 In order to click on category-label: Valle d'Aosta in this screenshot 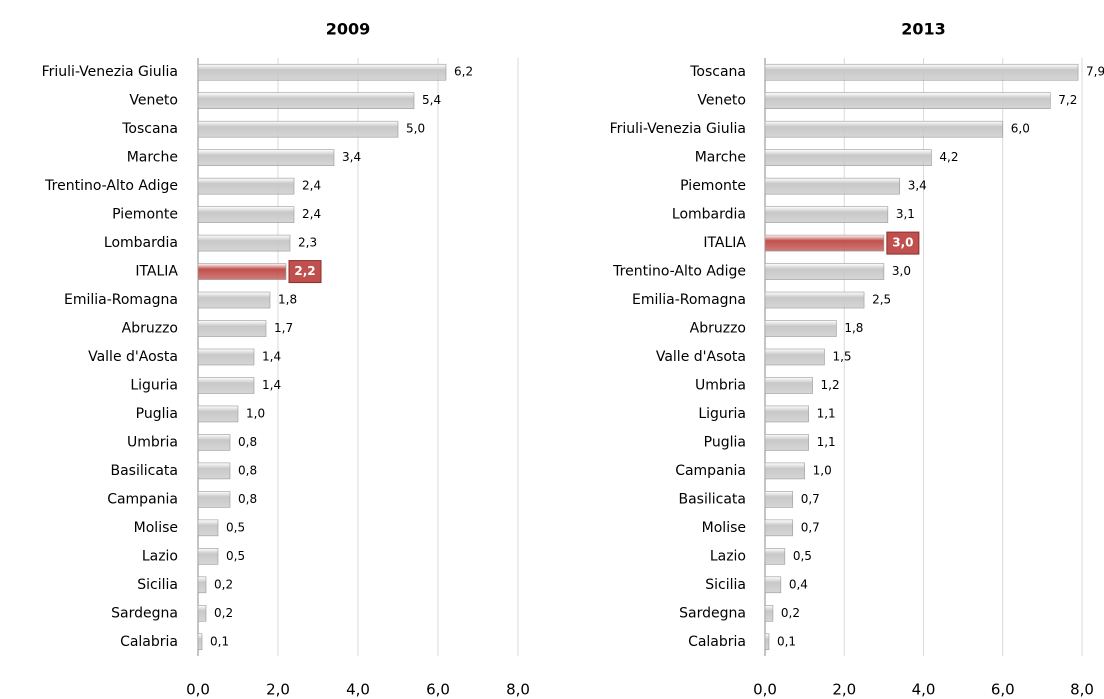, I will do `click(133, 357)`.